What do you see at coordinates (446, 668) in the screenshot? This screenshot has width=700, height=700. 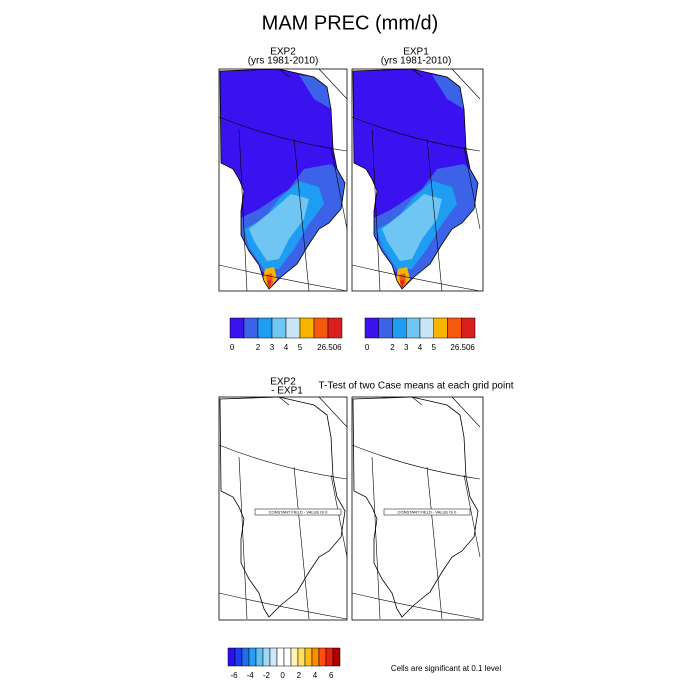 I see `footnote: Cells are significant at 0.1 level` at bounding box center [446, 668].